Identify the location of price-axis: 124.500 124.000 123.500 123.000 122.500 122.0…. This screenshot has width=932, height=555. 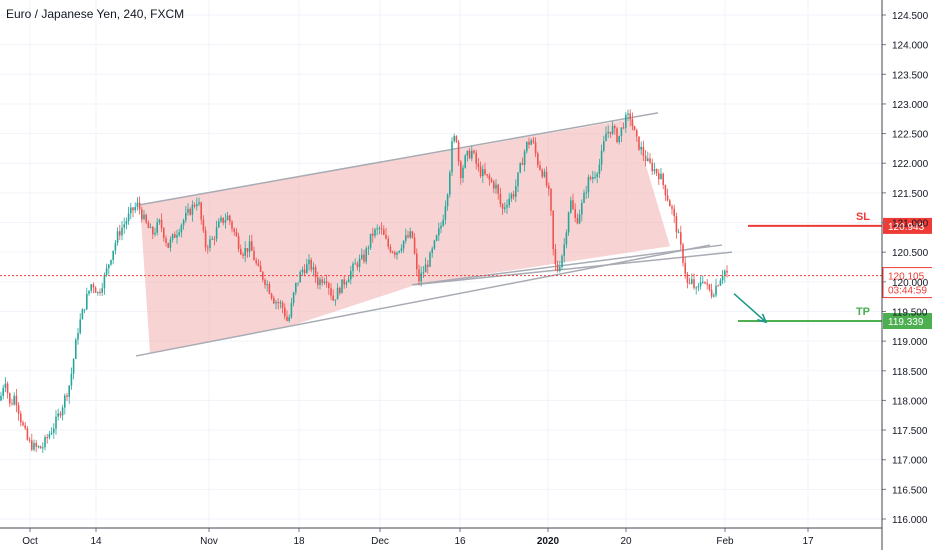
(905, 275).